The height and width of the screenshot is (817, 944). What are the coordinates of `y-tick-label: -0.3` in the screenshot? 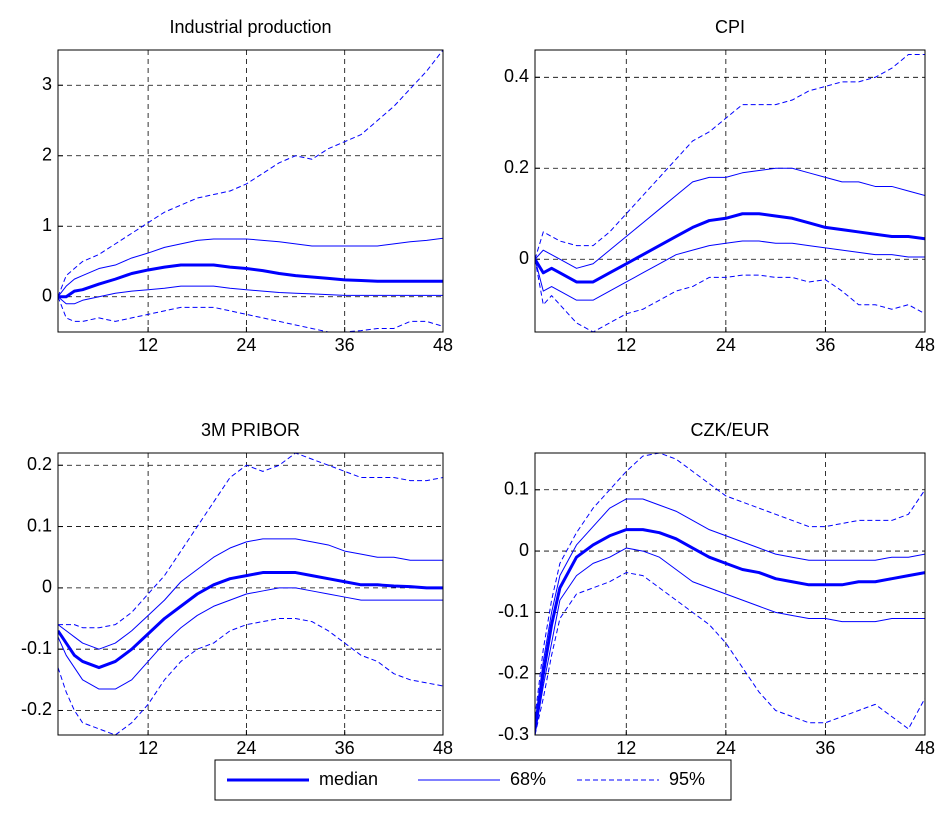 It's located at (513, 734).